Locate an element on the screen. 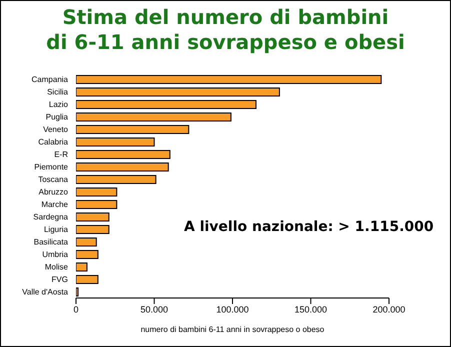 This screenshot has width=451, height=347. x-tick-label: 0 is located at coordinates (76, 309).